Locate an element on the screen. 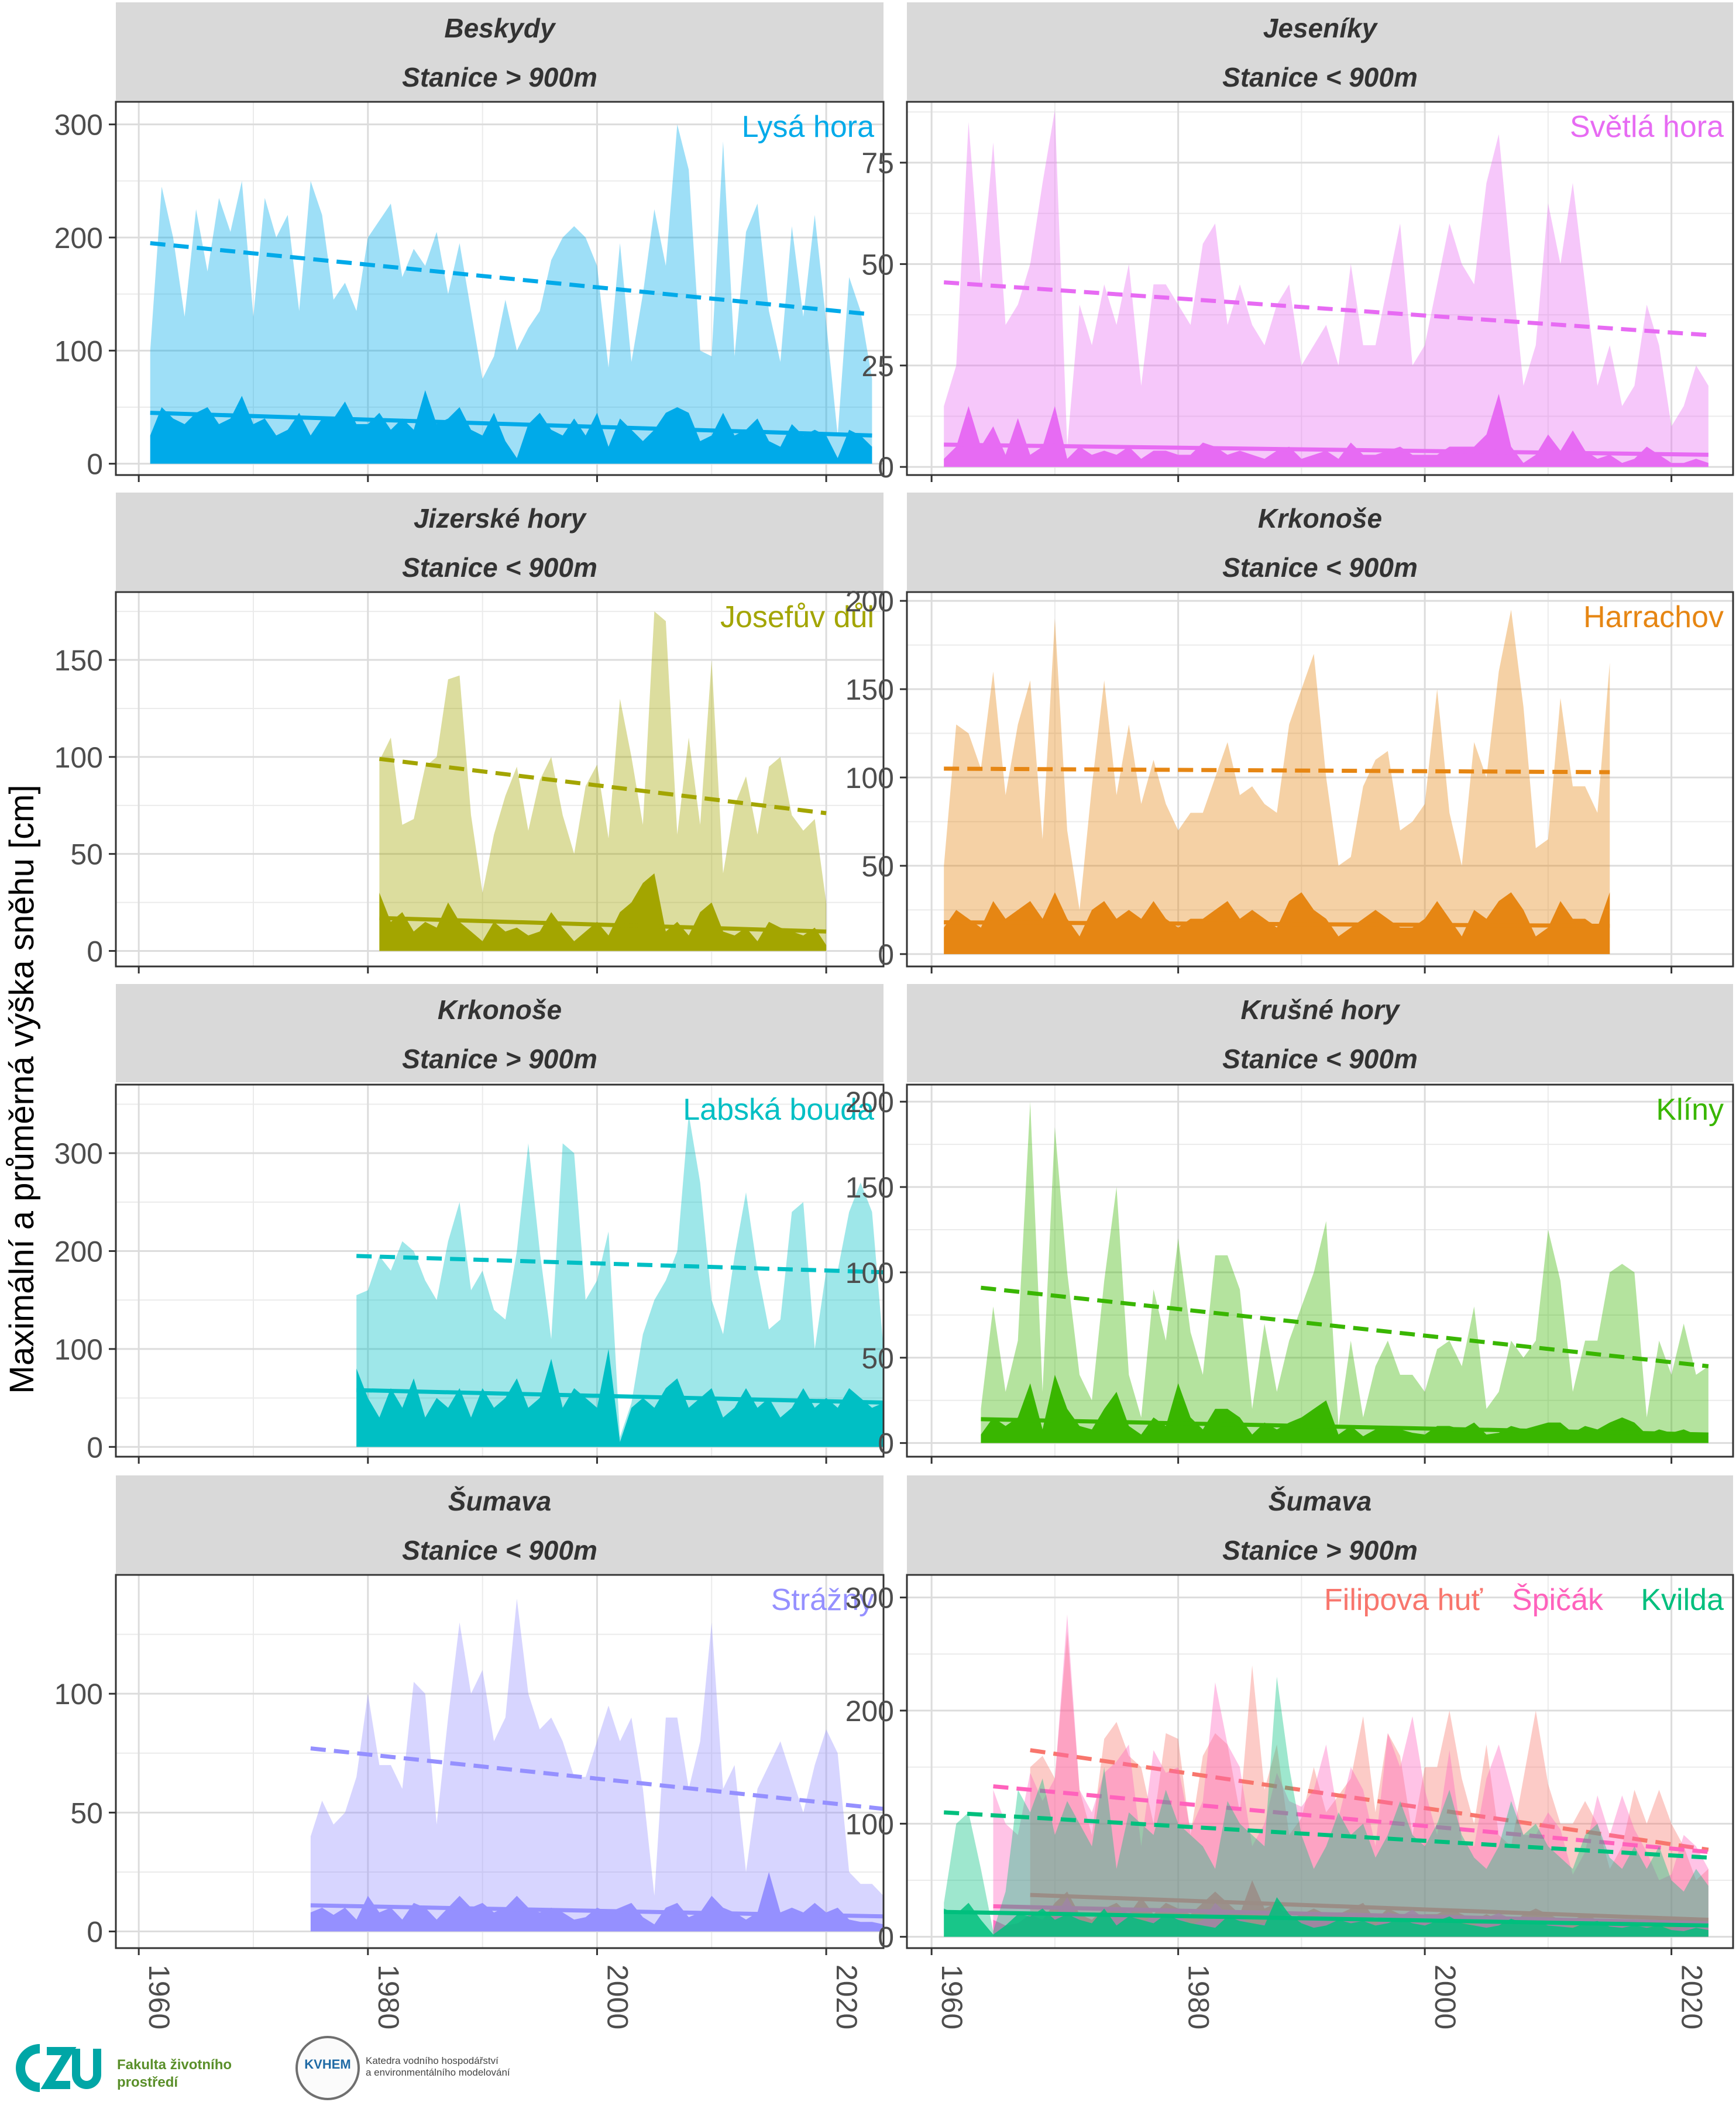 The width and height of the screenshot is (1736, 2116). panel-region-title: Krkonoše is located at coordinates (1320, 518).